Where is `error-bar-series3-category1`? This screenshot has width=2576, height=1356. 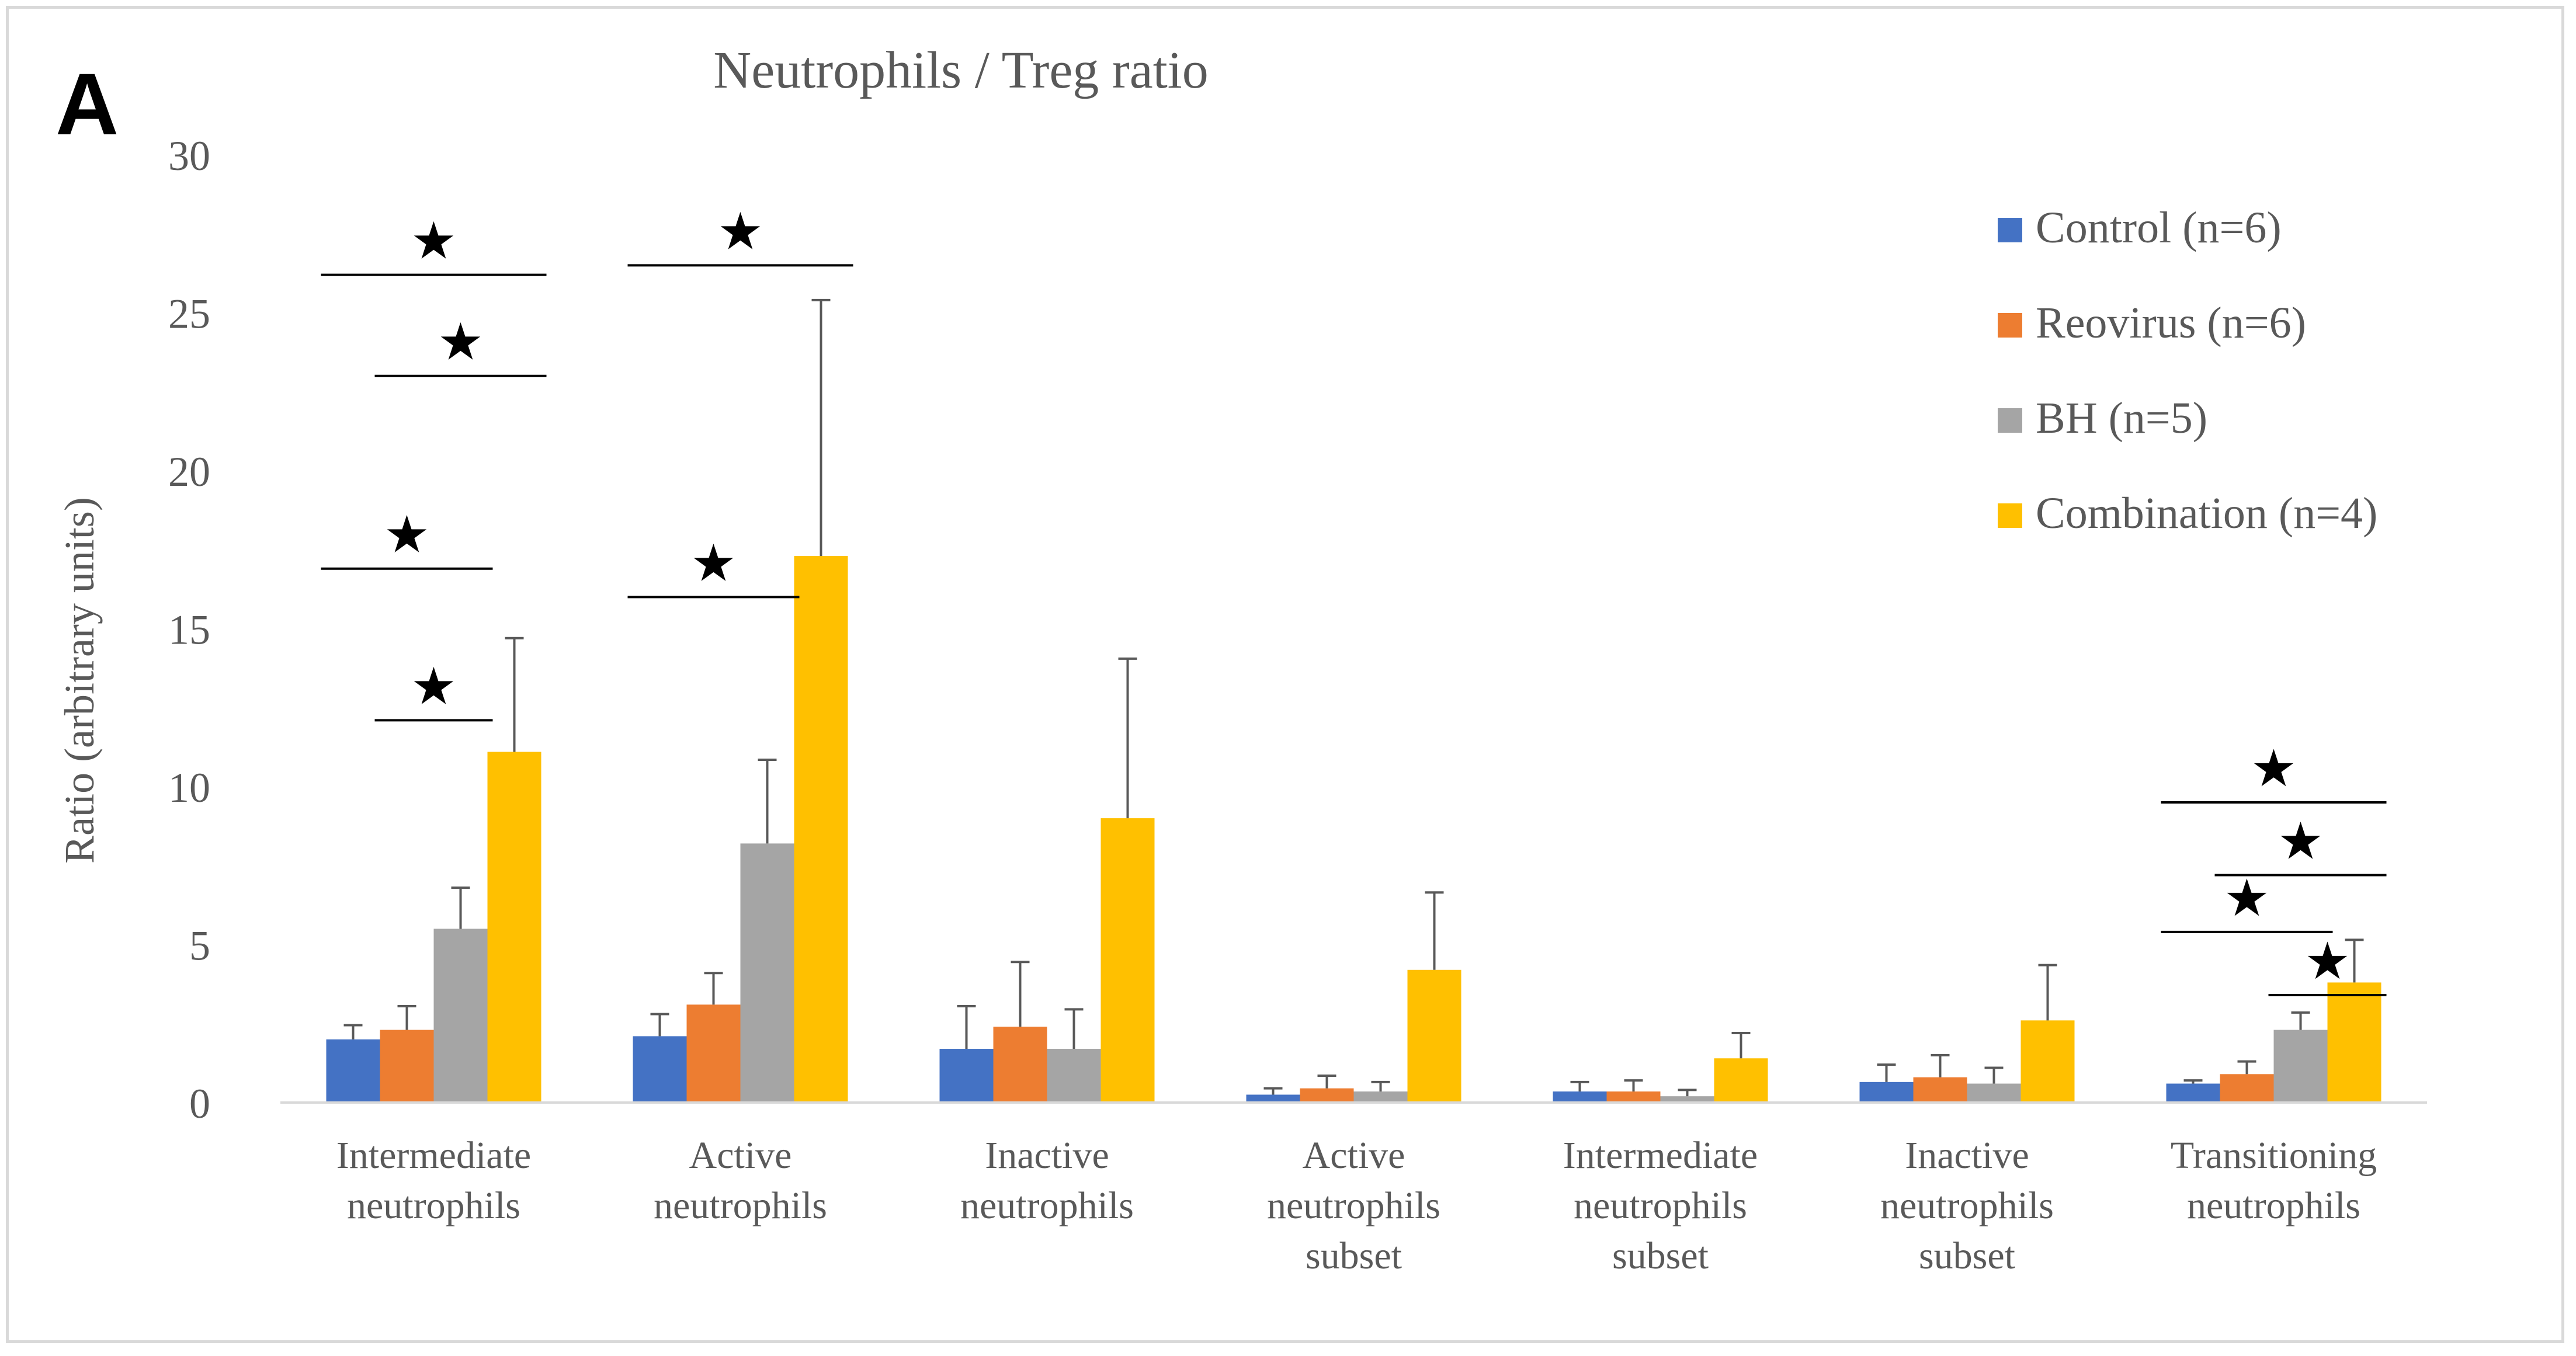 error-bar-series3-category1 is located at coordinates (821, 428).